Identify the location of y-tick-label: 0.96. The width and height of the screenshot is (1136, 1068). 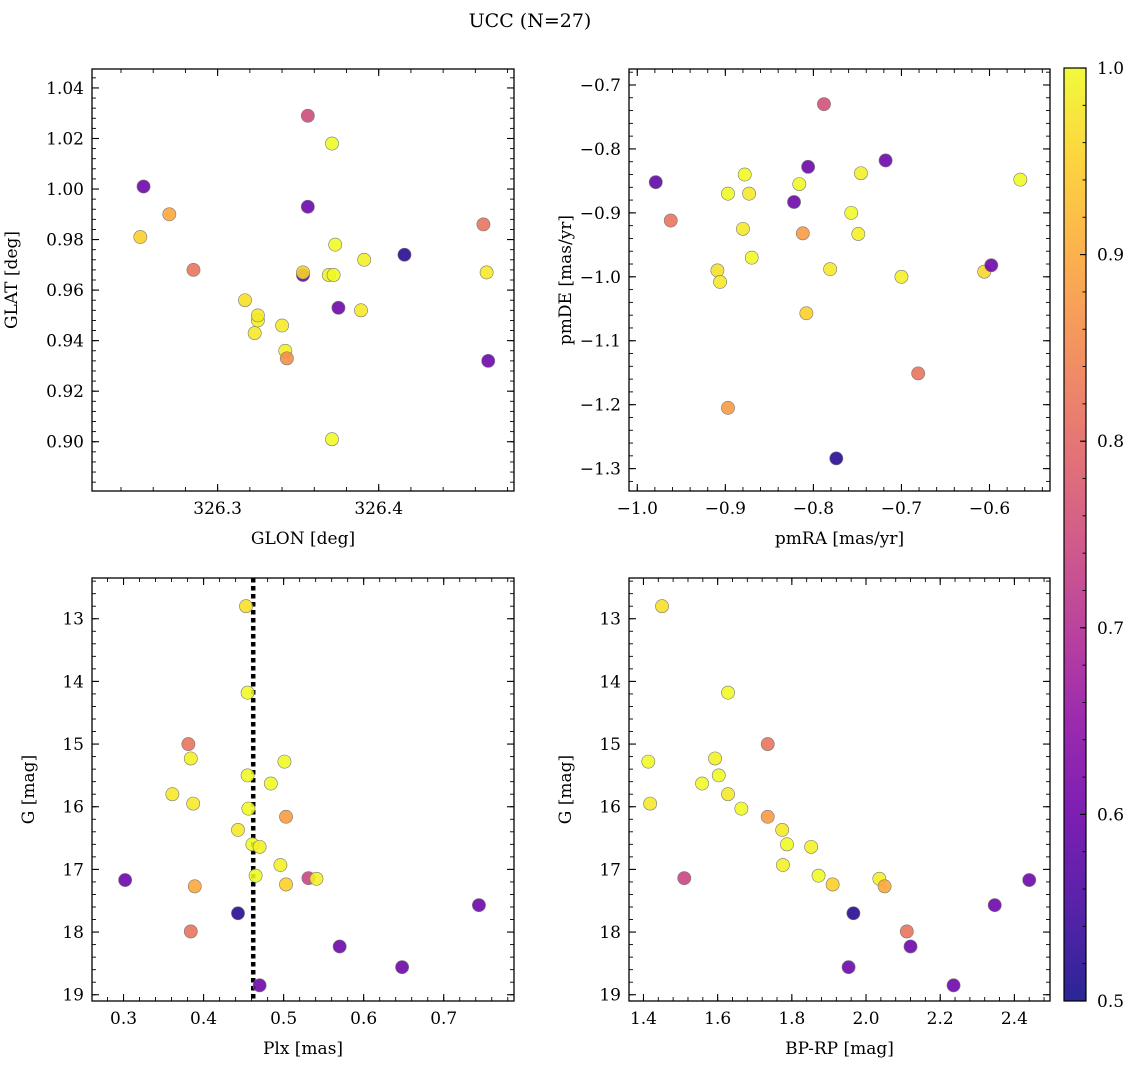
(65, 291).